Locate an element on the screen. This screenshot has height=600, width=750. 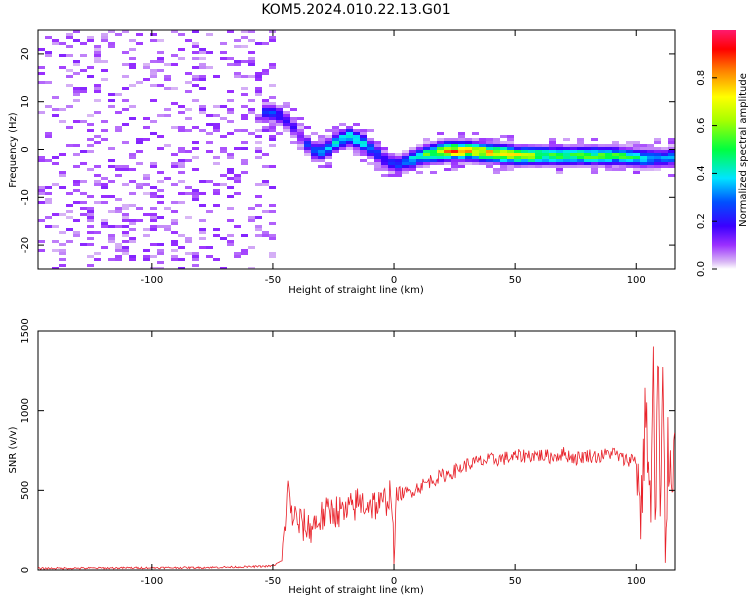
y-tick-label: -20 is located at coordinates (25, 245).